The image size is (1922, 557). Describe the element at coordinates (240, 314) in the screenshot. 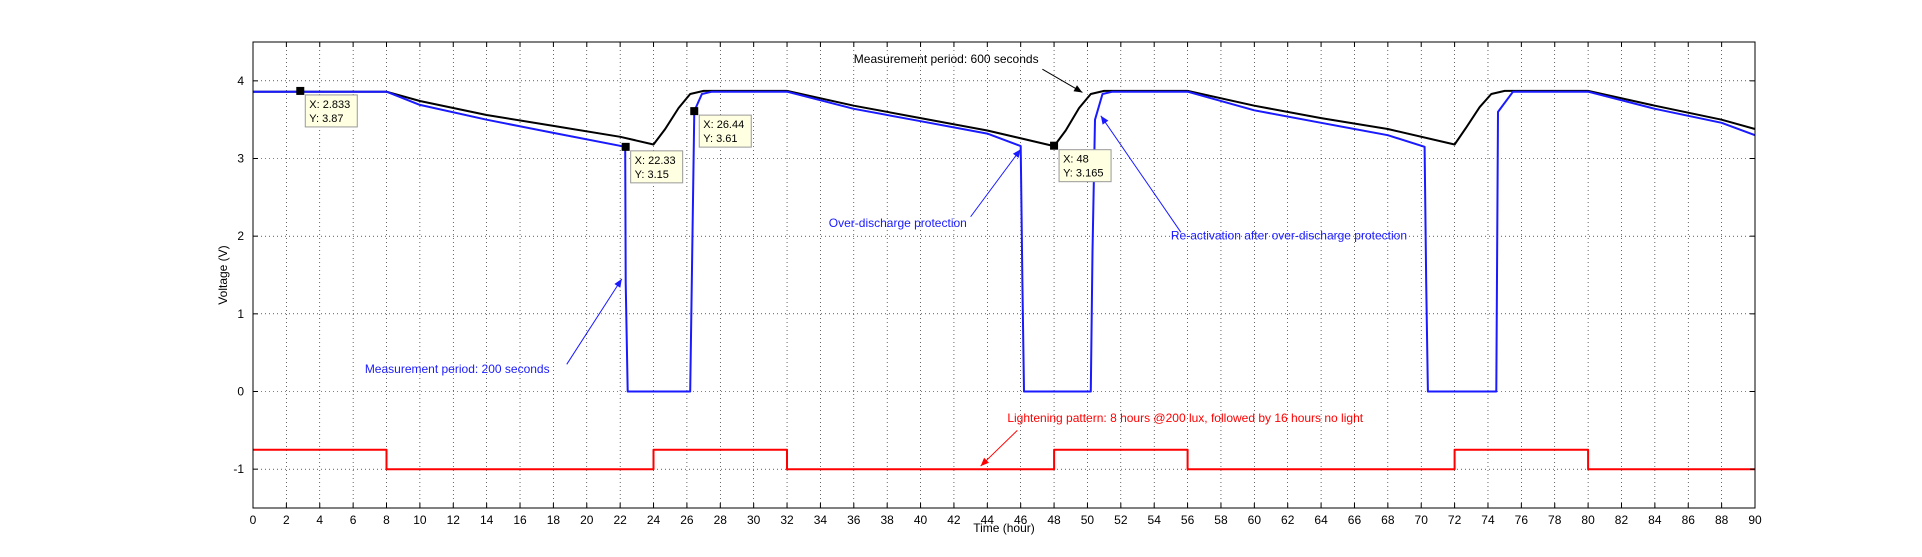

I see `y-tick-label: 1` at that location.